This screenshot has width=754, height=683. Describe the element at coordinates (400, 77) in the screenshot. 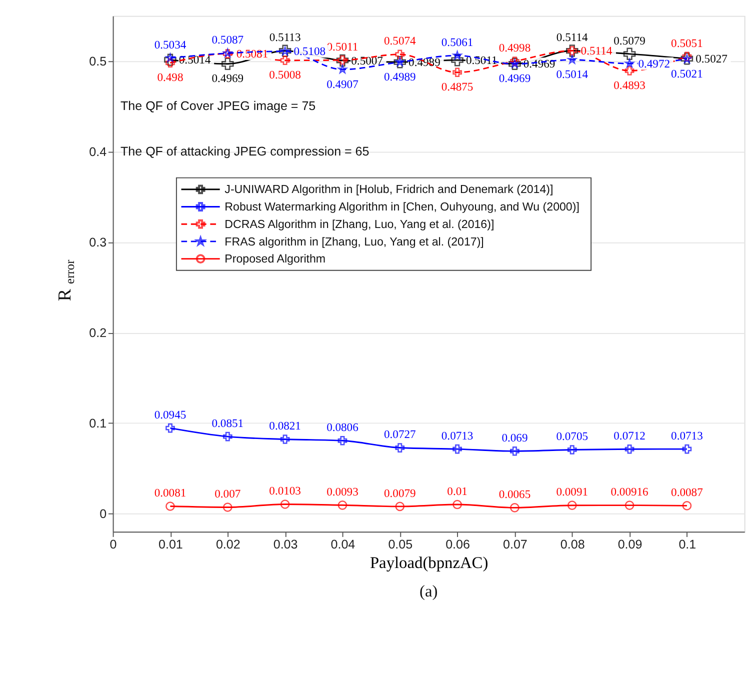

I see `data-label: 0.4989` at that location.